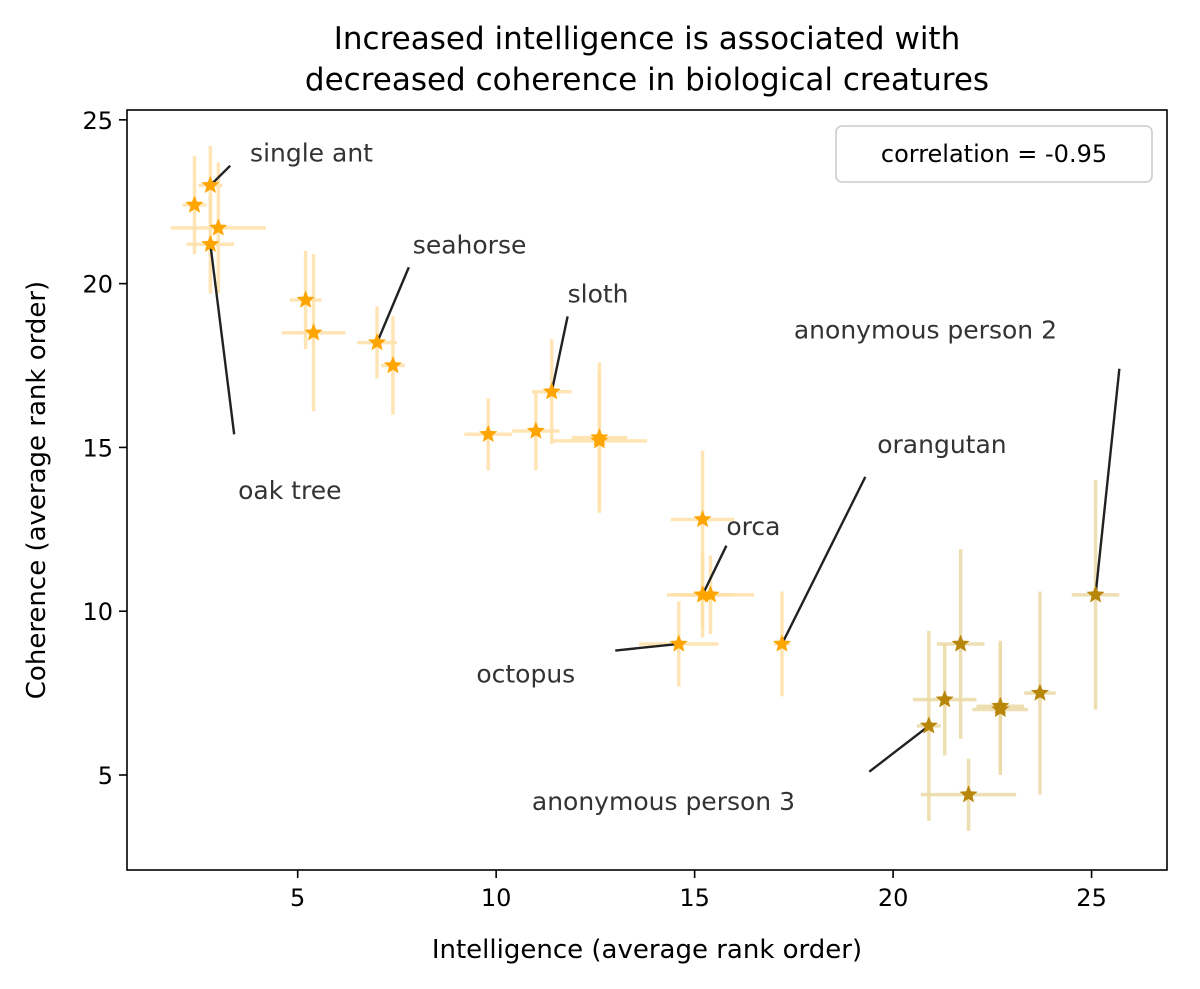  What do you see at coordinates (37, 490) in the screenshot?
I see `y-axis-label: Coherence (average rank order)` at bounding box center [37, 490].